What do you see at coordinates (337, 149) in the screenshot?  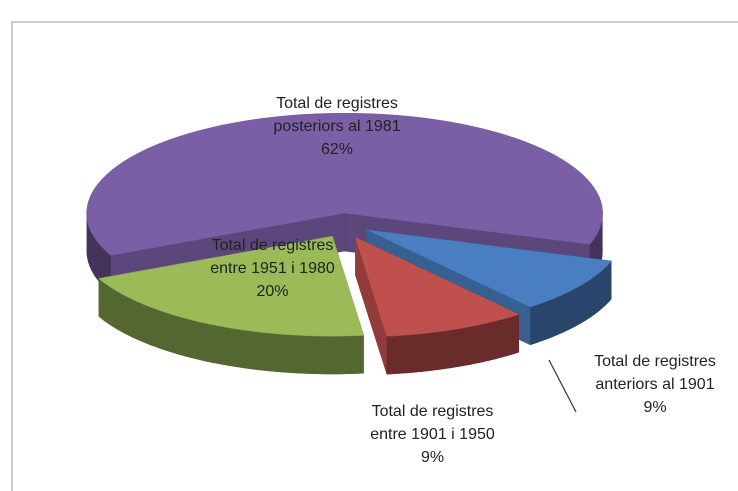 I see `value-label: 62%` at bounding box center [337, 149].